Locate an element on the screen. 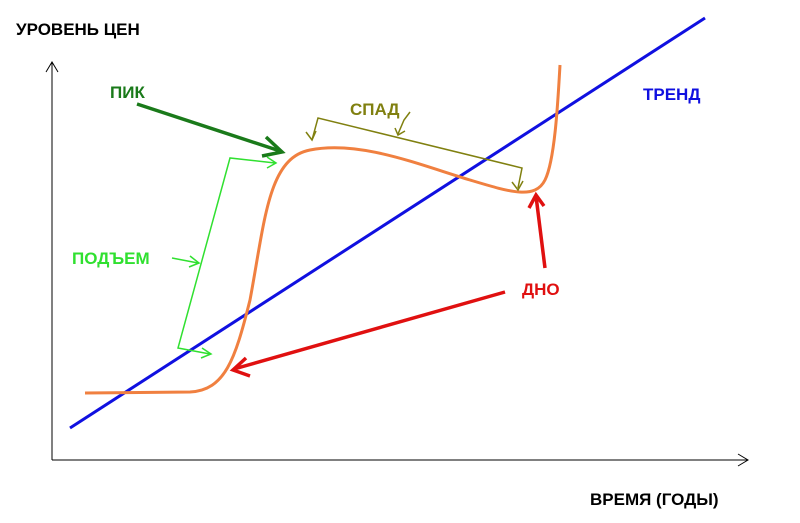 The height and width of the screenshot is (523, 800). rise-bracket is located at coordinates (224, 257).